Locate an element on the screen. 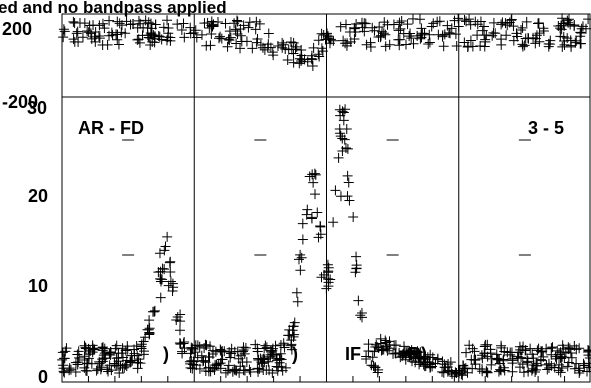 This screenshot has width=591, height=388. phase-ytick-neg200: -200 is located at coordinates (20, 102).